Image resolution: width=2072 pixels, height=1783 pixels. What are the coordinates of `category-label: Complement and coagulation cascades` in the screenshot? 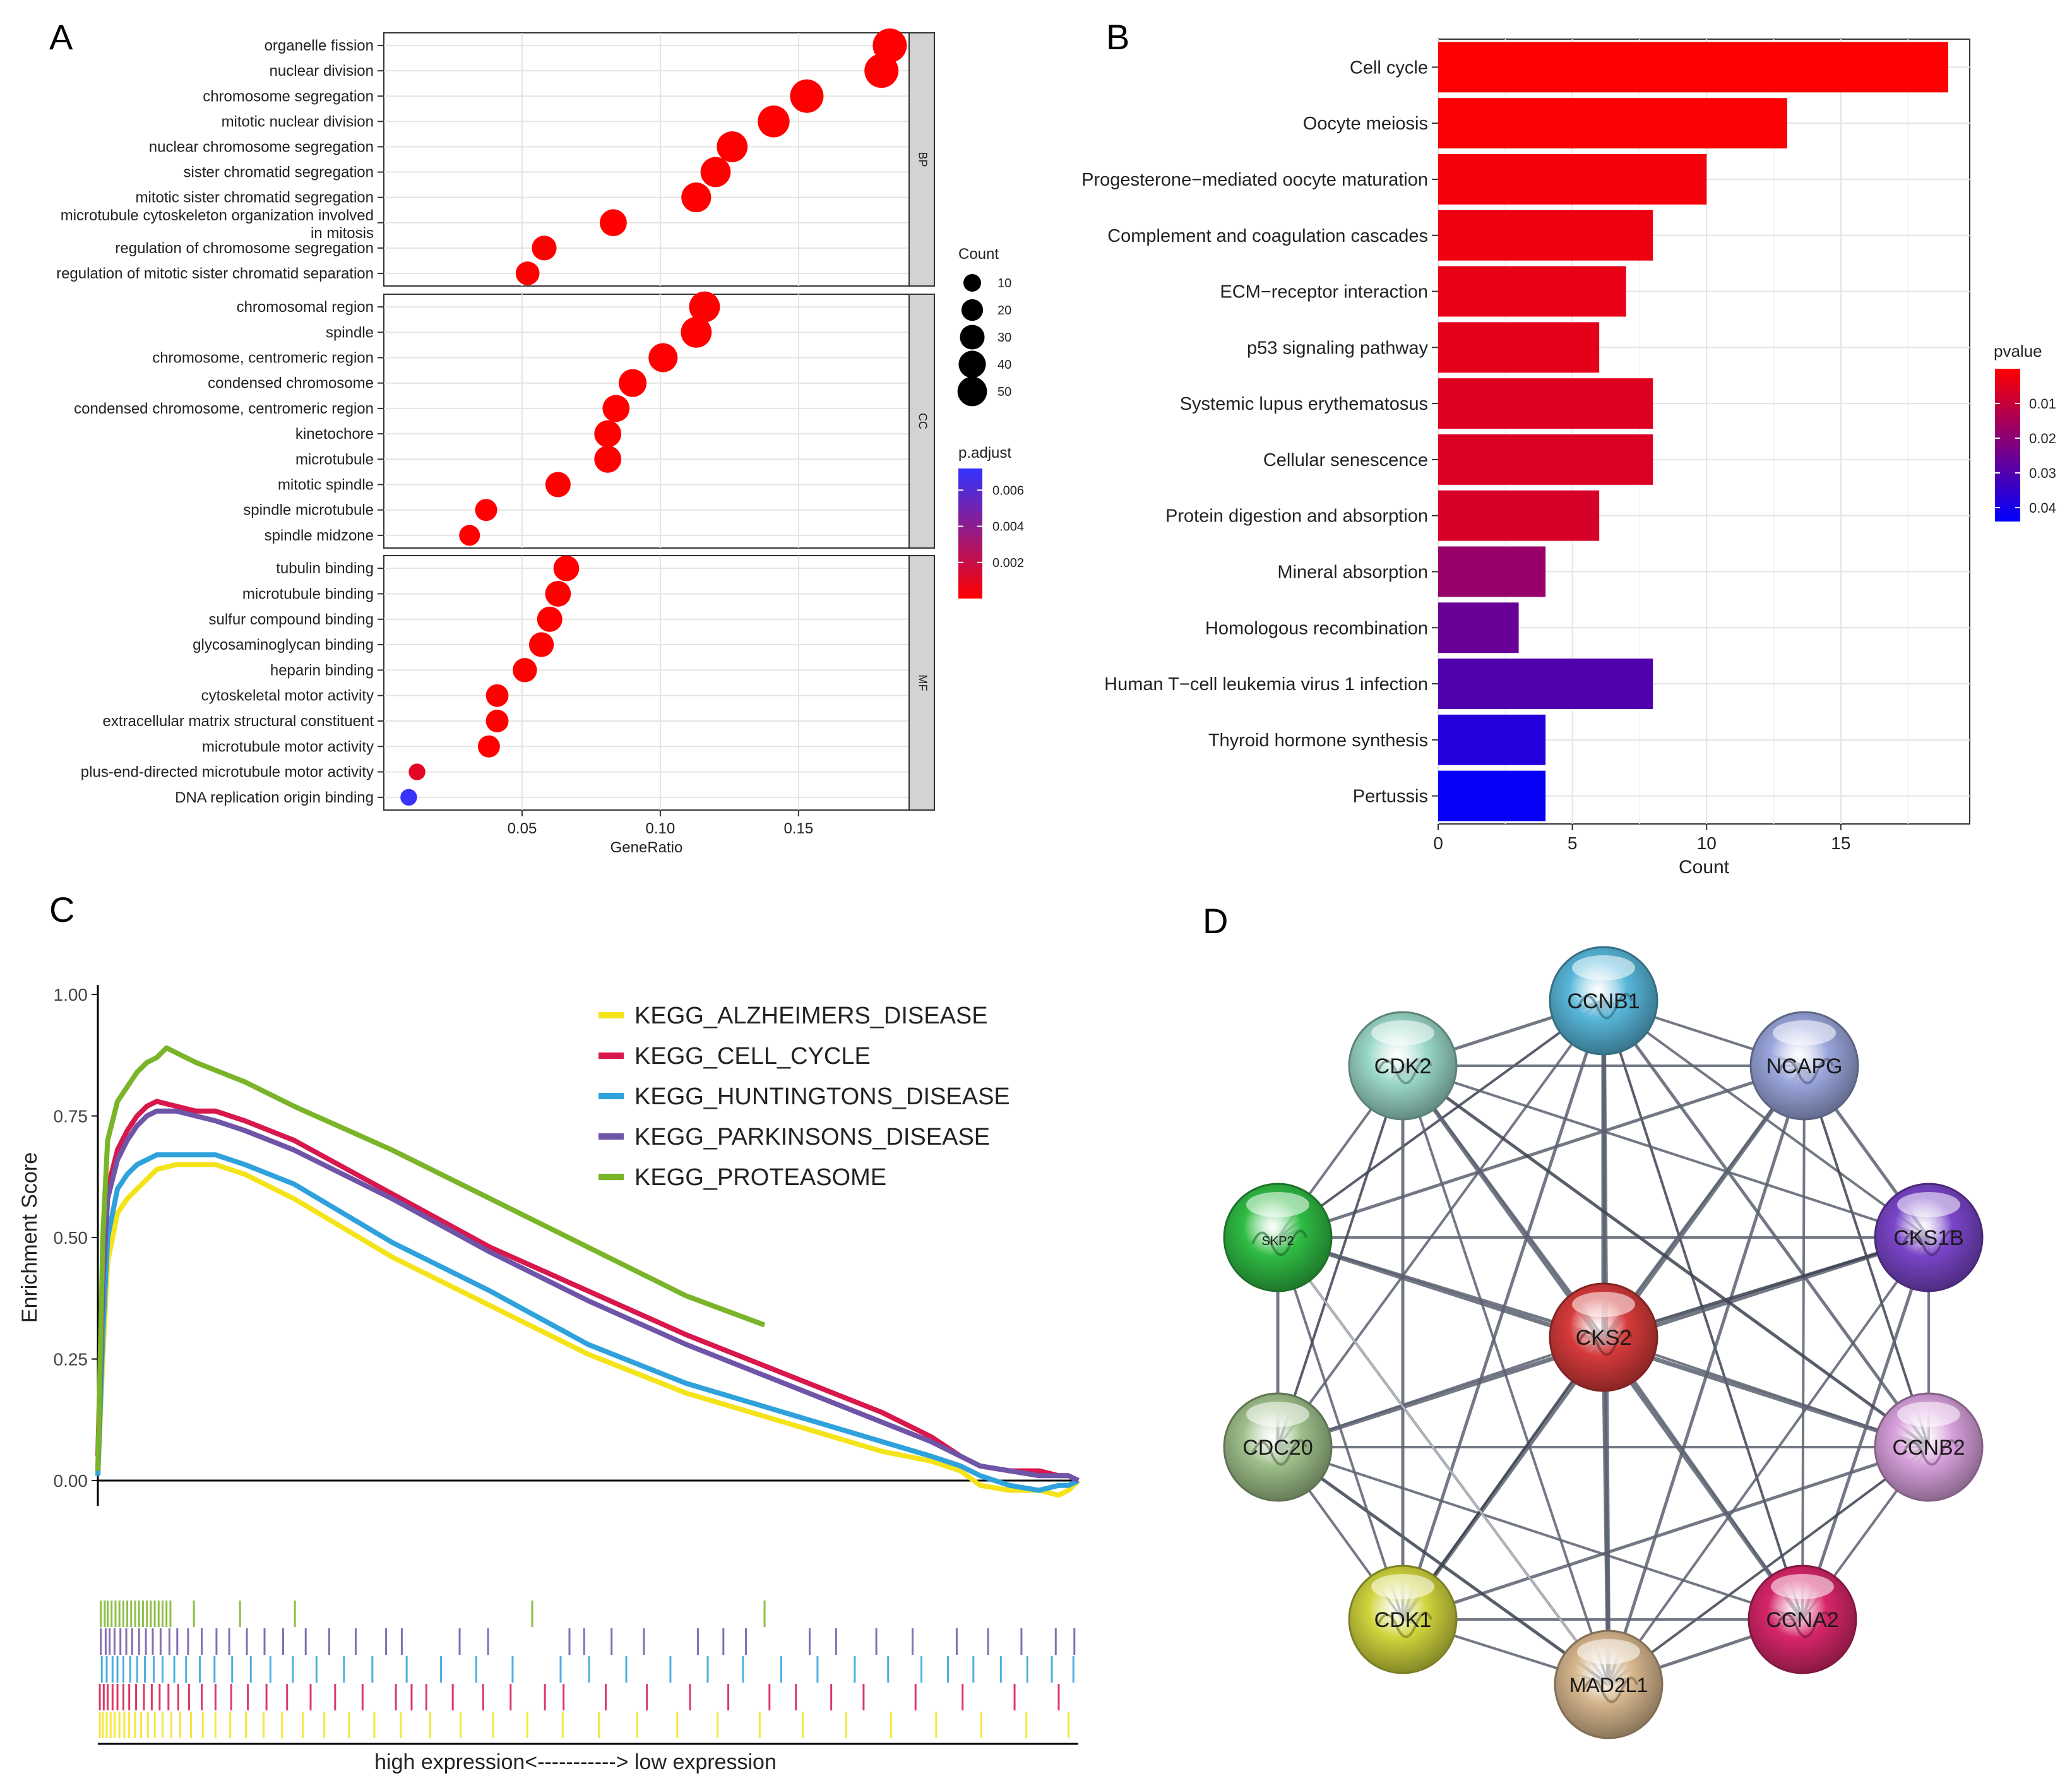 It's located at (1267, 236).